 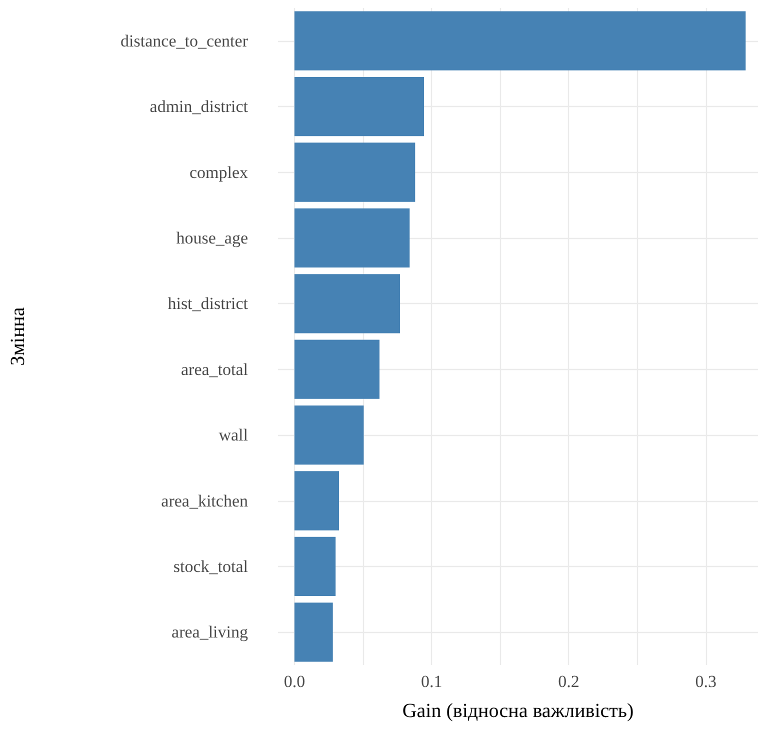 I want to click on y-tick-label: wall, so click(x=233, y=435).